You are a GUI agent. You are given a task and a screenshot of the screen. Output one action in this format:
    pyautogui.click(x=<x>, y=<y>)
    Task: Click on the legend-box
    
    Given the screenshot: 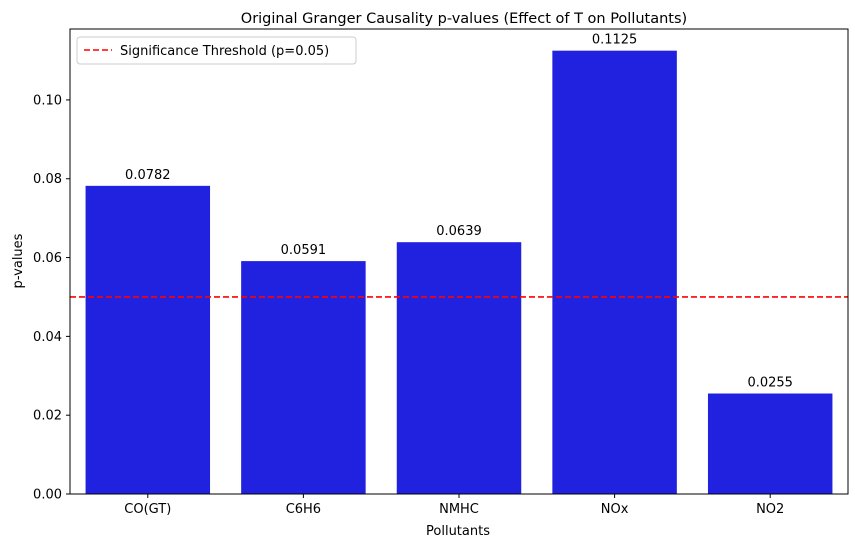 What is the action you would take?
    pyautogui.click(x=216, y=50)
    